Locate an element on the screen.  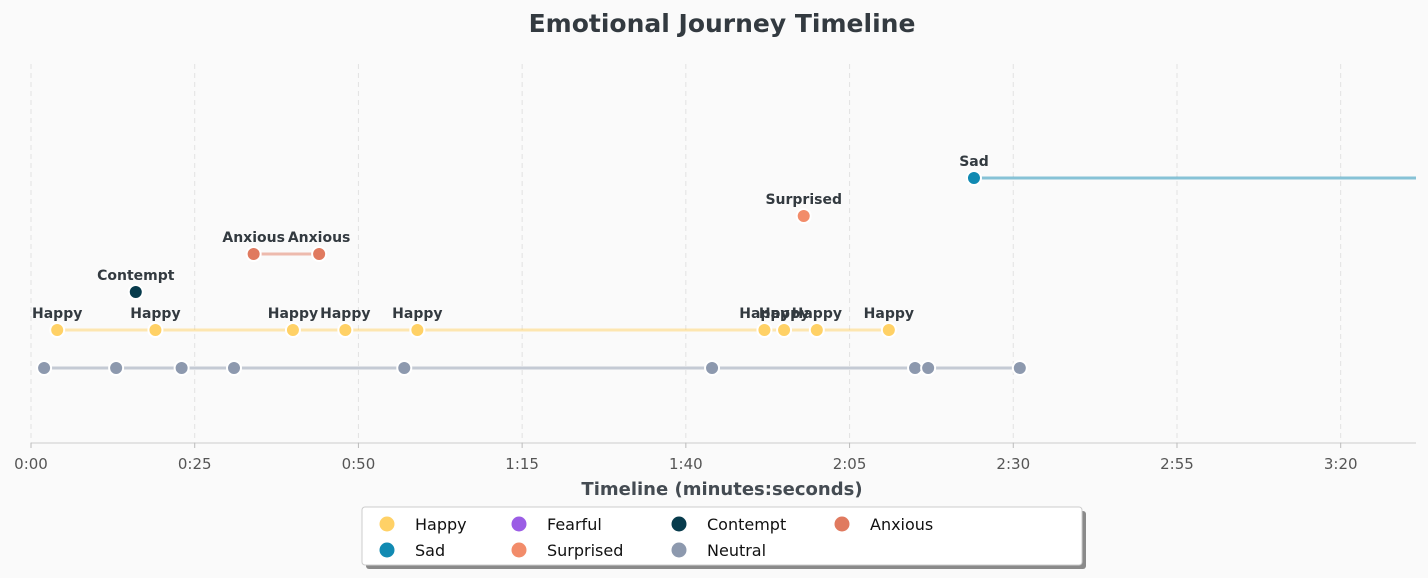
x-tick-labels: 0:00 0:25 0:50 1:15 1:40 2:05 2:30 2:55 3:20 is located at coordinates (686, 458).